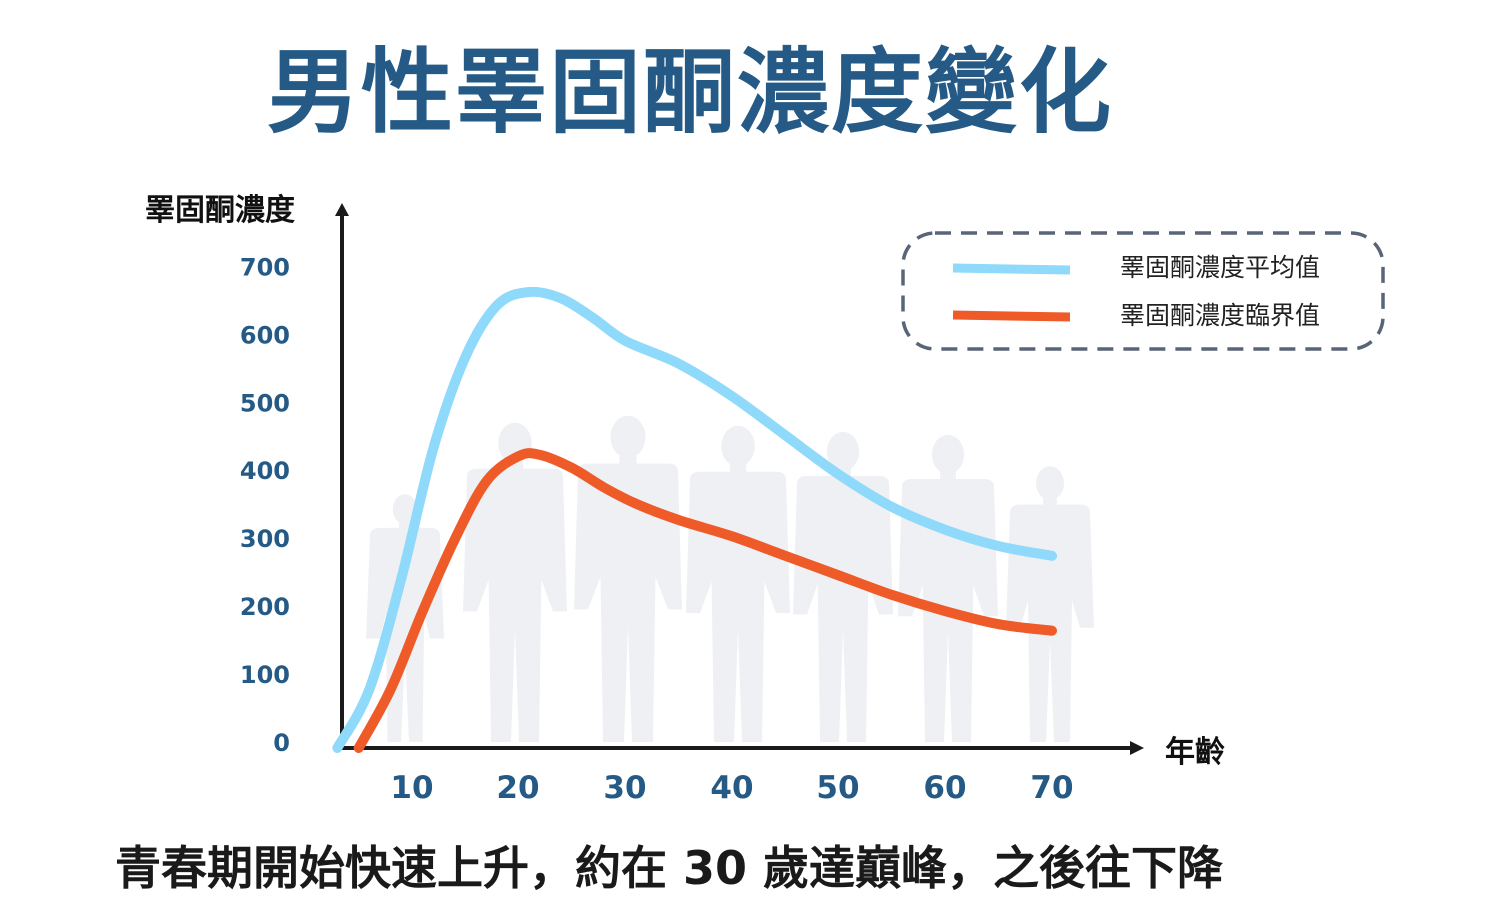  Describe the element at coordinates (837, 788) in the screenshot. I see `x-tick-label: 50` at that location.